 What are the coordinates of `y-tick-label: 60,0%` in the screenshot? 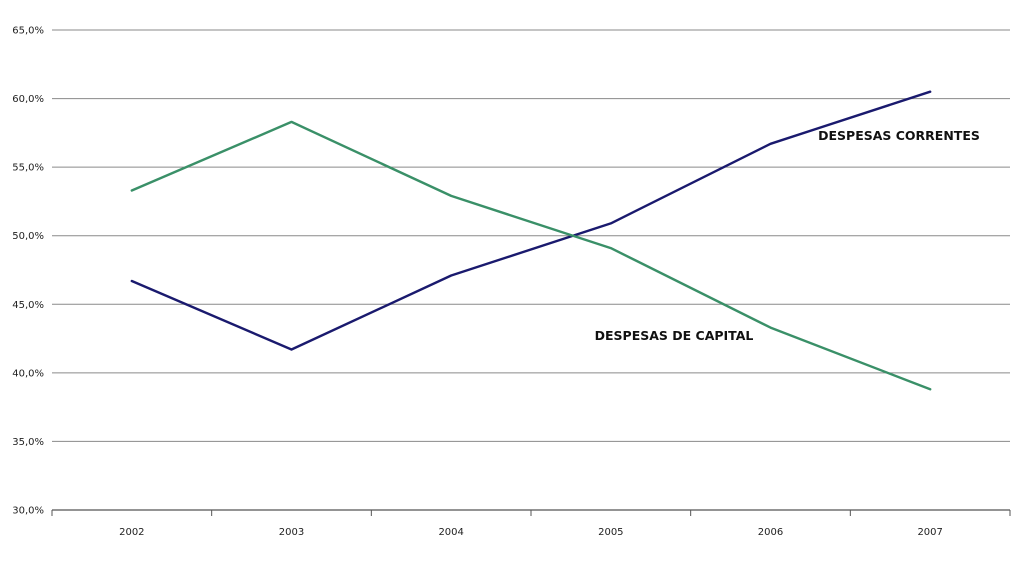 It's located at (28, 99).